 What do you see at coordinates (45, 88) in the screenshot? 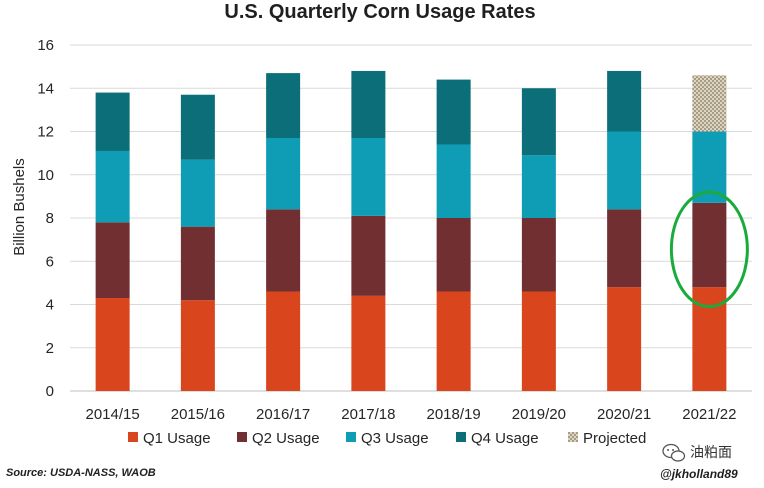
I see `y-tick-label: 14` at bounding box center [45, 88].